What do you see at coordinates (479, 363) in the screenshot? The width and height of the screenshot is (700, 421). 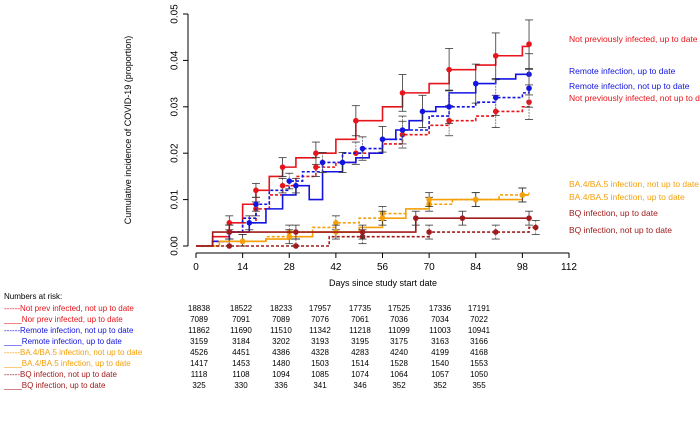 I see `risk-value: 1553` at bounding box center [479, 363].